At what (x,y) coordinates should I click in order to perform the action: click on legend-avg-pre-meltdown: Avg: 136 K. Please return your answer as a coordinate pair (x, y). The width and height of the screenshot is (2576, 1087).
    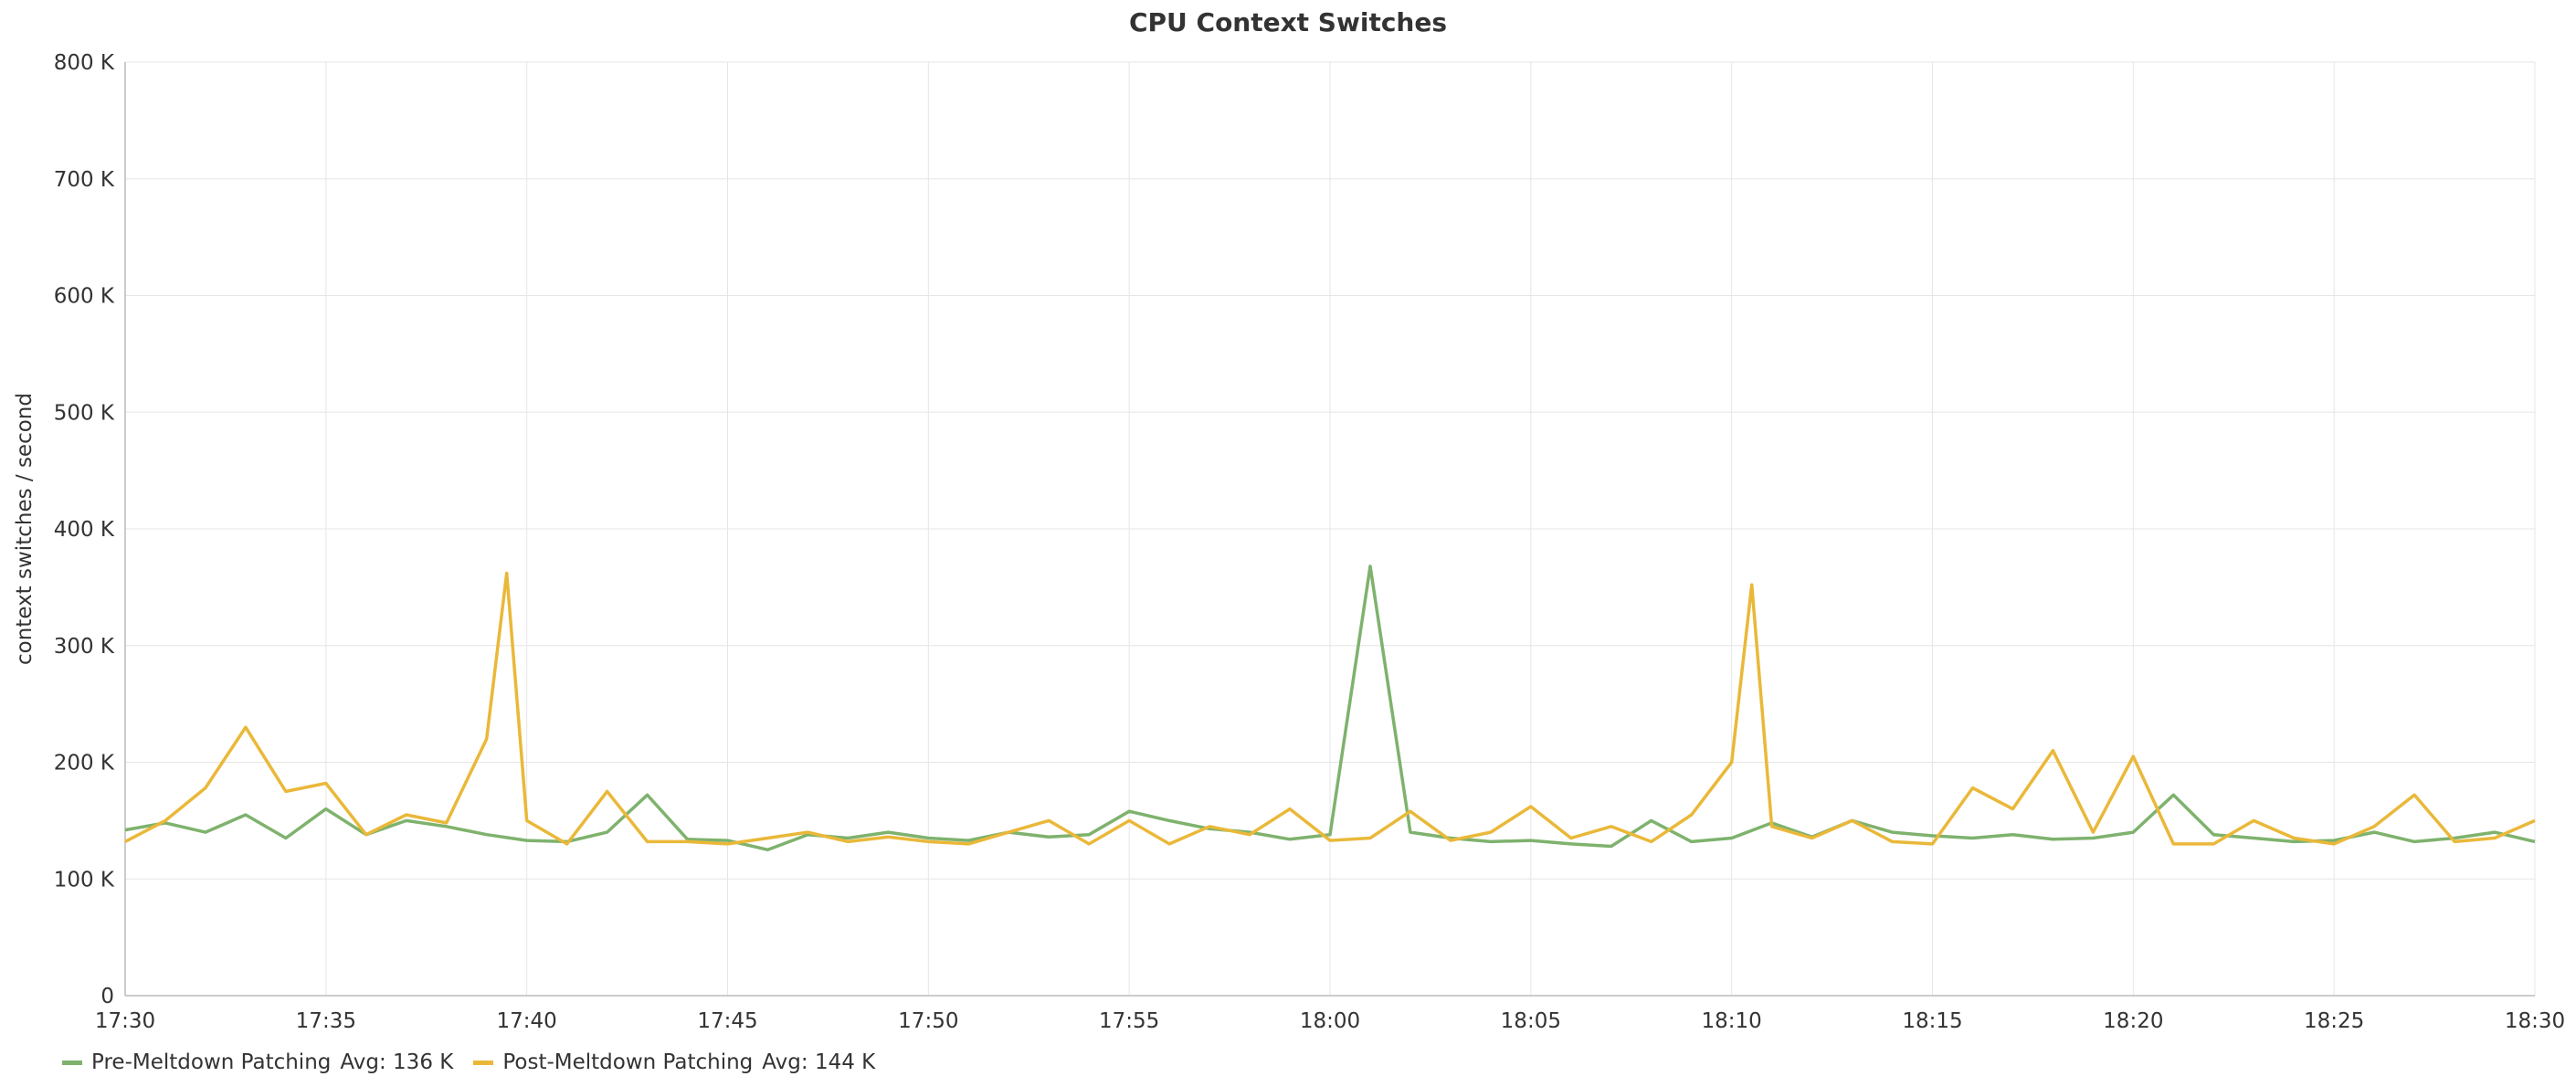
    Looking at the image, I should click on (397, 1062).